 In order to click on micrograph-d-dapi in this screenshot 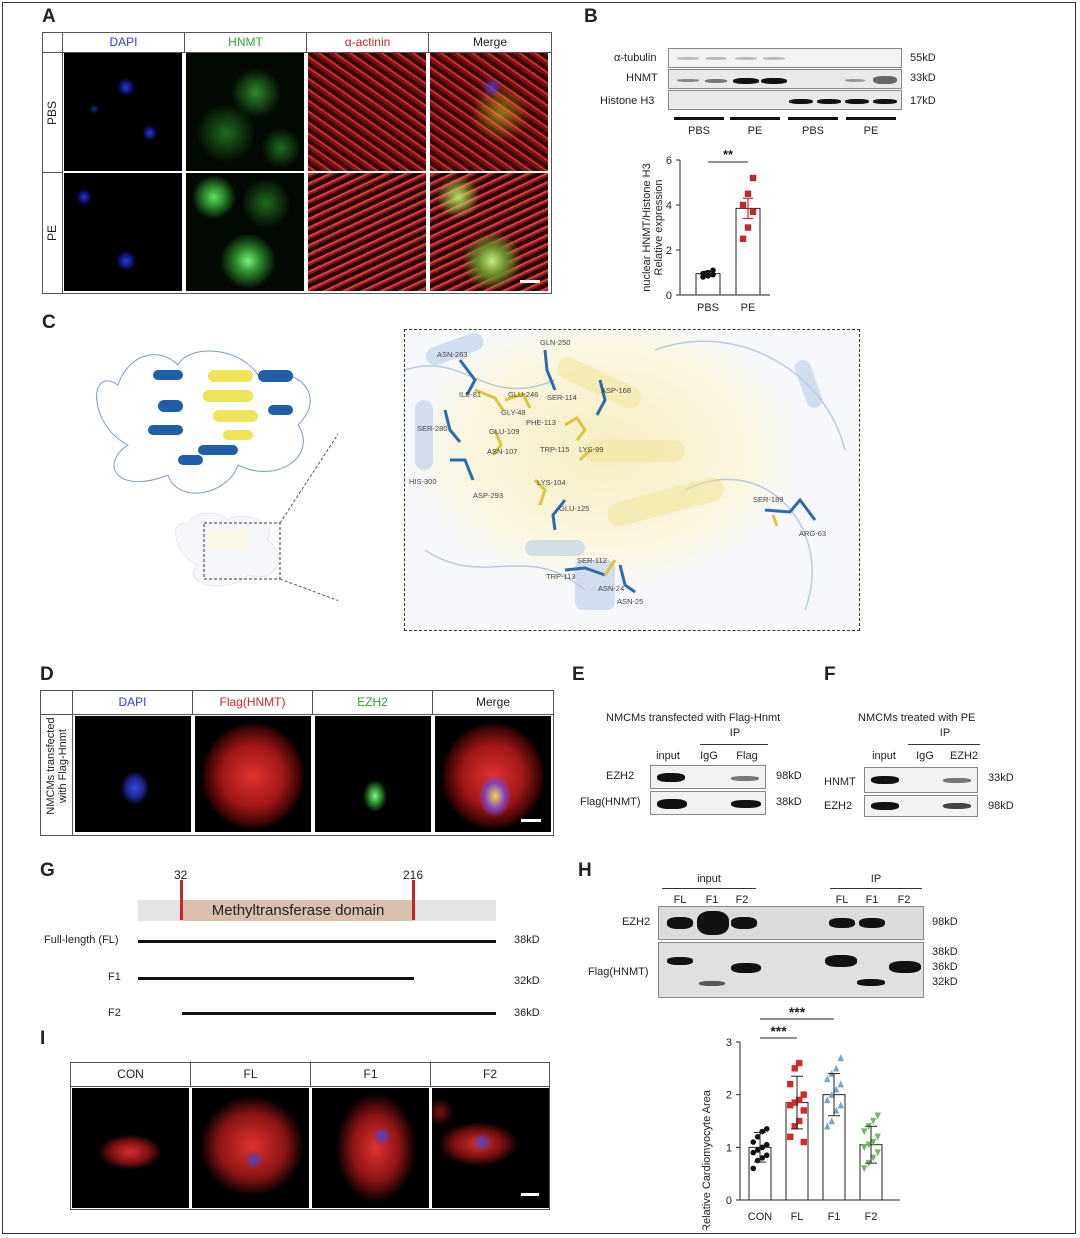, I will do `click(133, 774)`.